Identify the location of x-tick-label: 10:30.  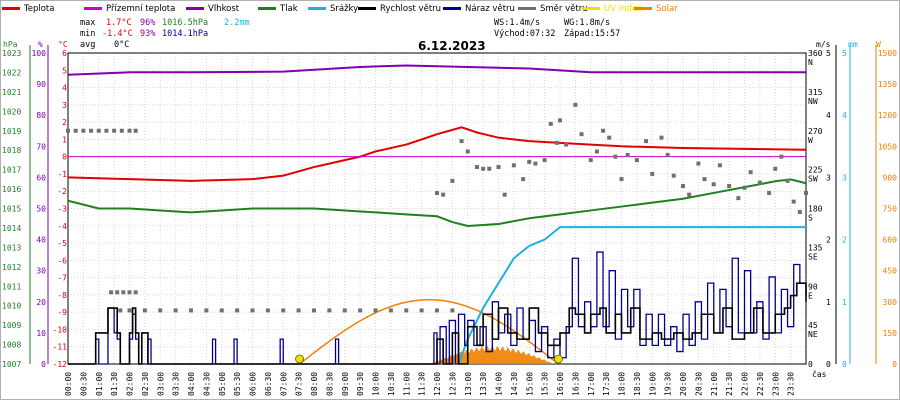
(391, 384).